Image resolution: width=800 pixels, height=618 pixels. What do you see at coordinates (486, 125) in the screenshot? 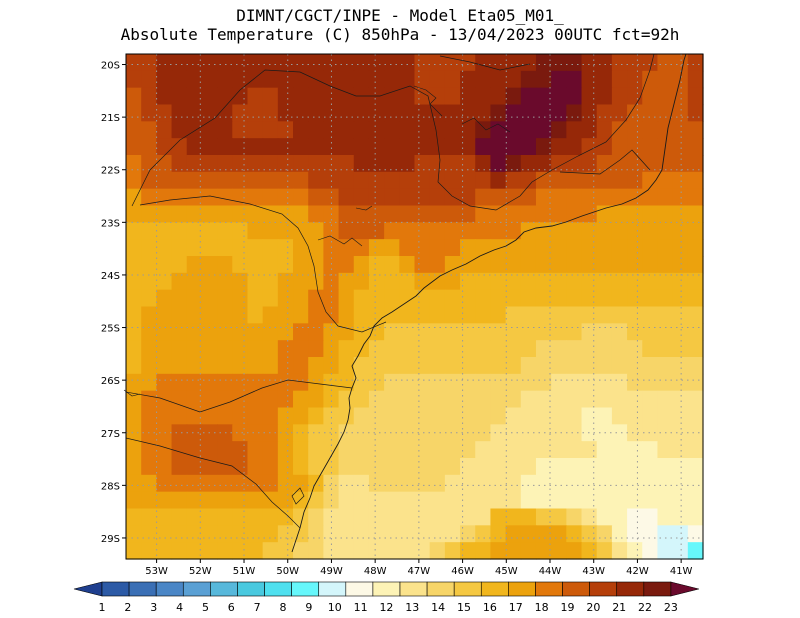
I see `river` at bounding box center [486, 125].